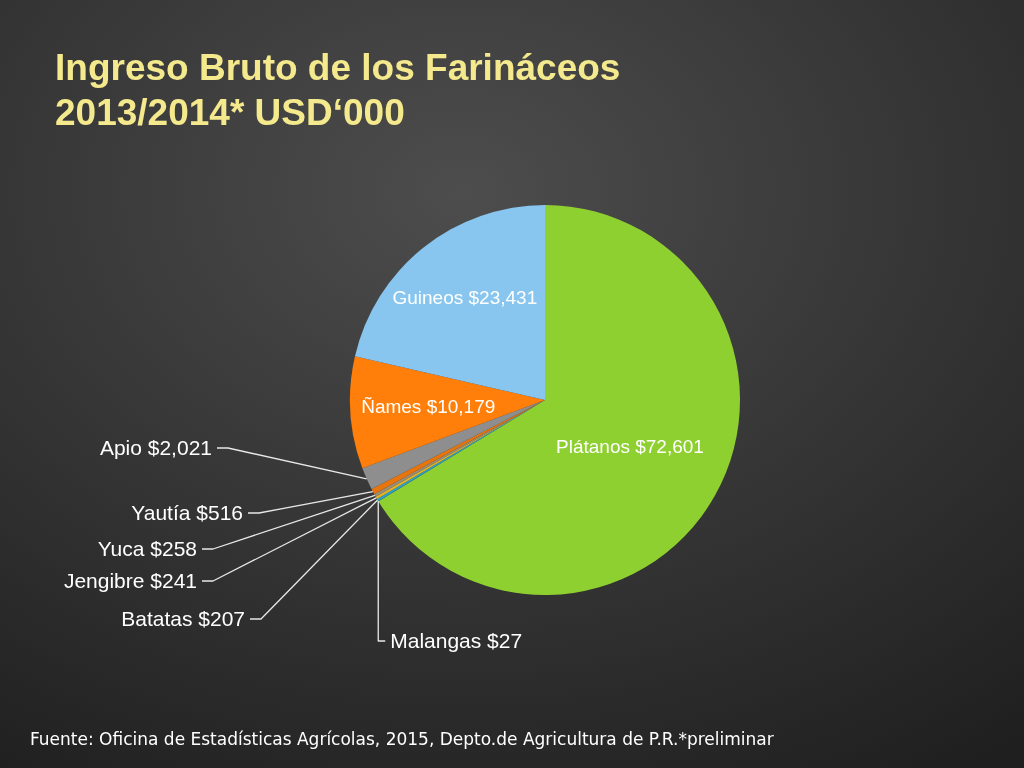 This screenshot has height=768, width=1024. Describe the element at coordinates (130, 580) in the screenshot. I see `slice-label: Jengibre $241` at that location.